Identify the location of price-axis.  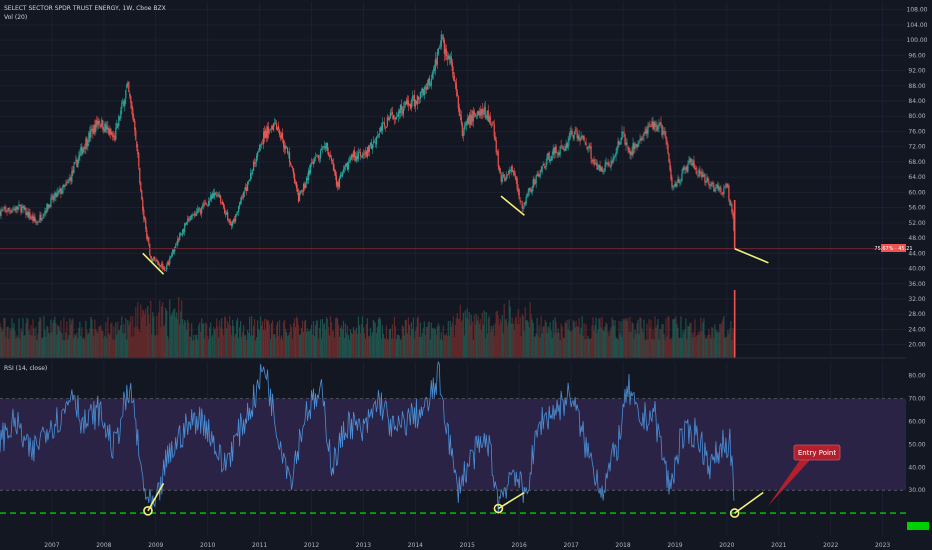
(919, 275).